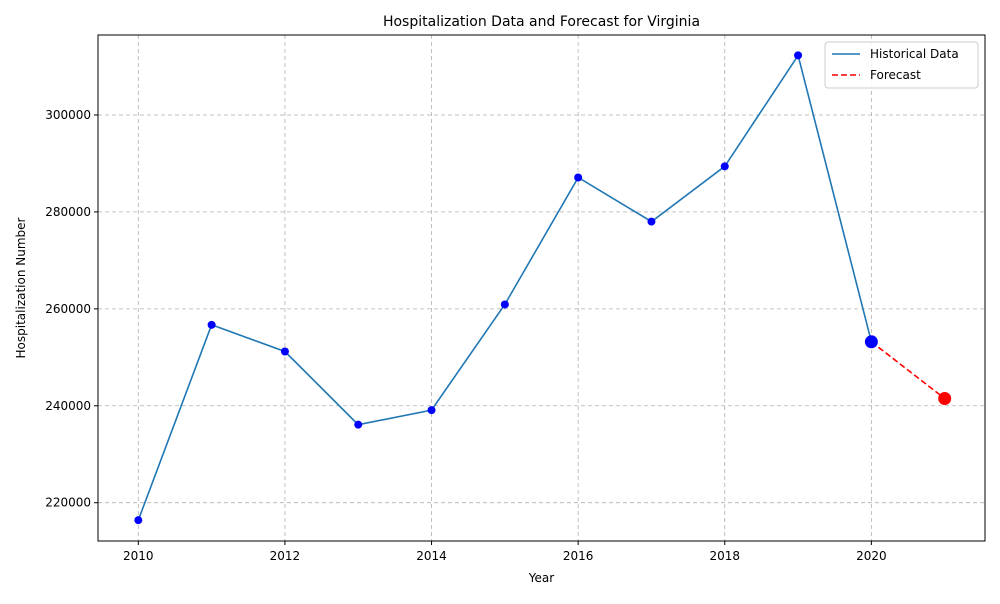 The height and width of the screenshot is (604, 1000). Describe the element at coordinates (68, 115) in the screenshot. I see `y-tick-label: 300000` at that location.